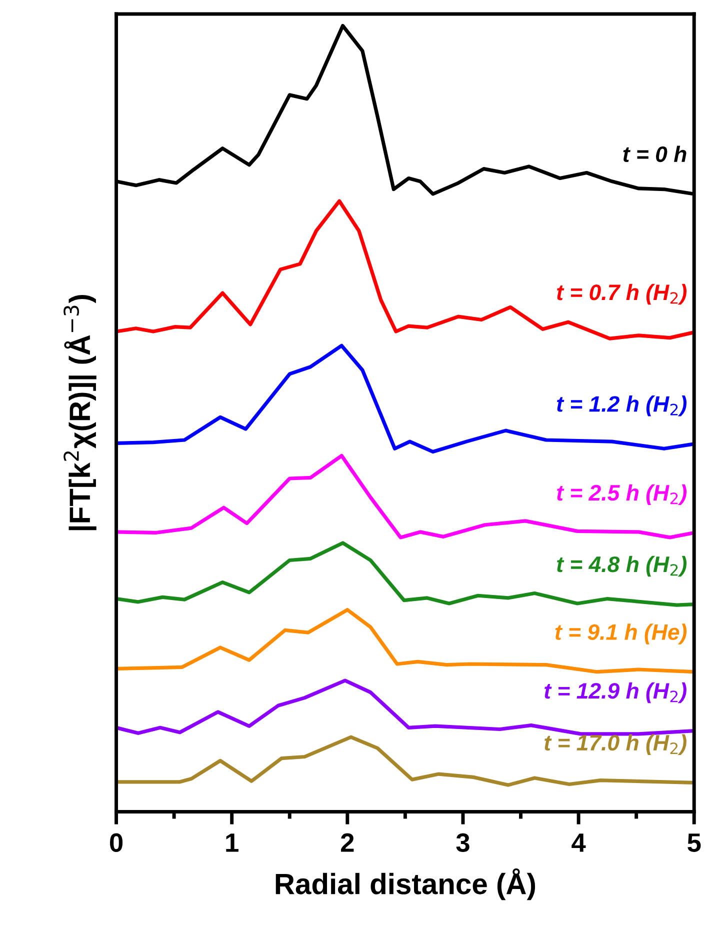  Describe the element at coordinates (694, 843) in the screenshot. I see `x-tick-label: 5` at that location.